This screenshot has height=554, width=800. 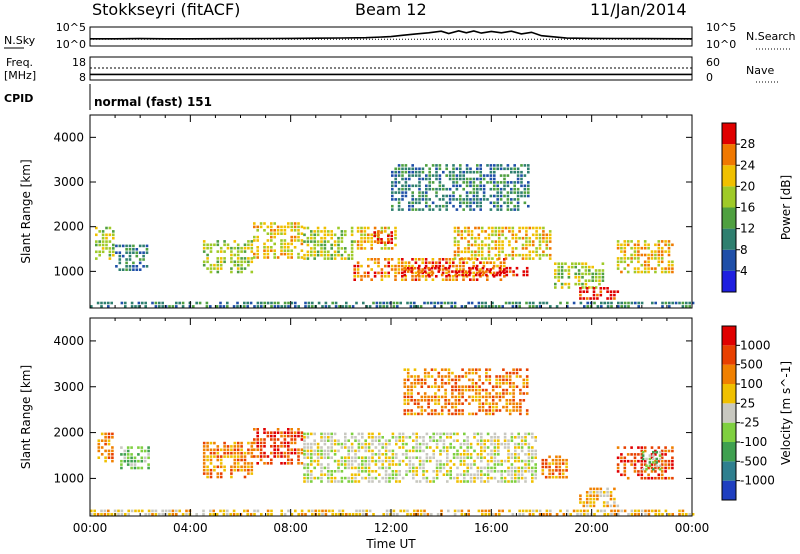 What do you see at coordinates (729, 260) in the screenshot?
I see `power-panel-colorbar-segment` at bounding box center [729, 260].